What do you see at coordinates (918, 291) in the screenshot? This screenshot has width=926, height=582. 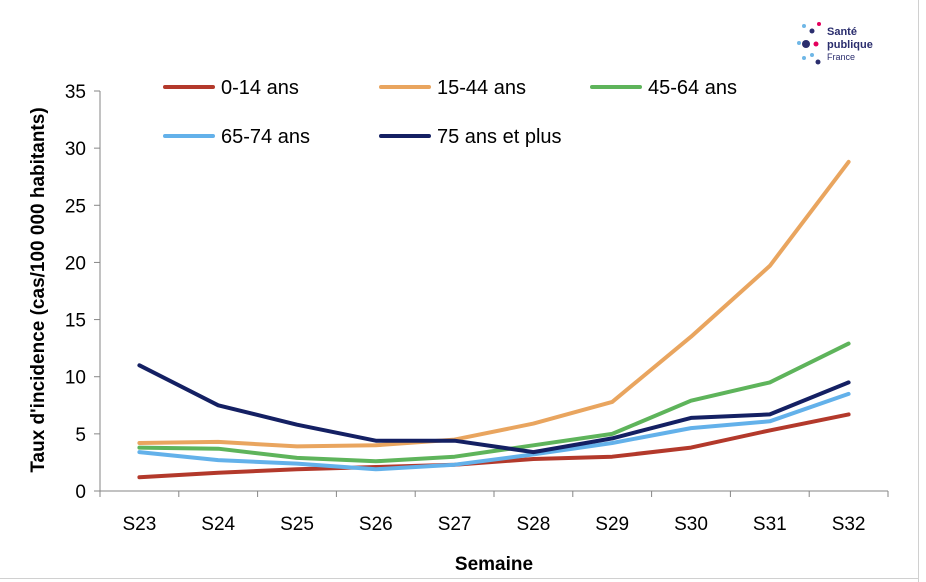 I see `frame-right-border` at bounding box center [918, 291].